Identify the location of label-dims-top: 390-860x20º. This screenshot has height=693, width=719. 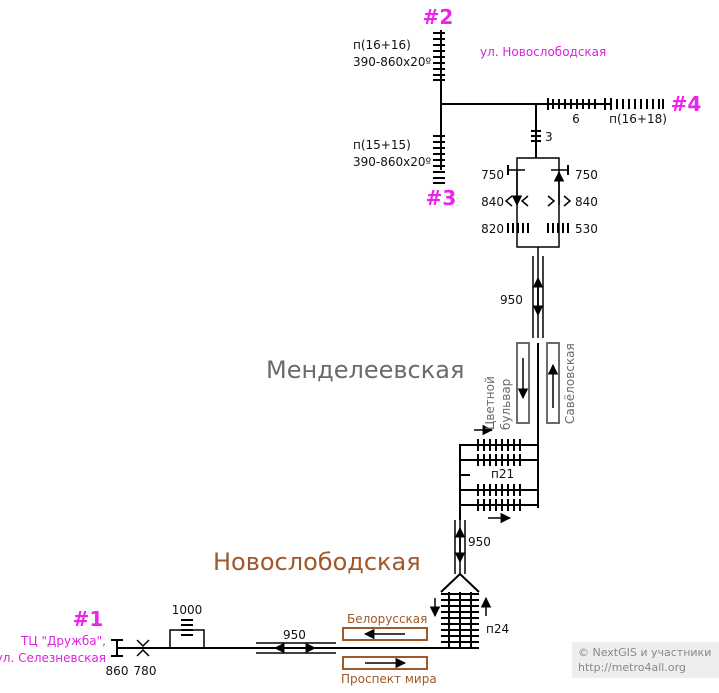
(392, 62).